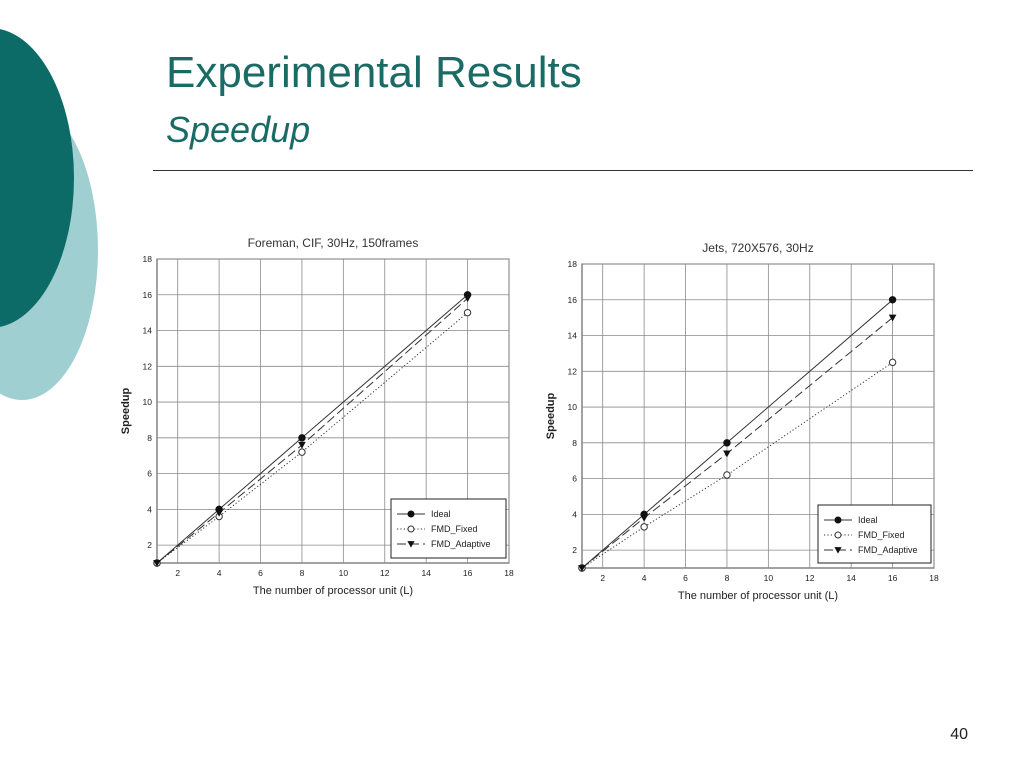  I want to click on title-divider, so click(563, 170).